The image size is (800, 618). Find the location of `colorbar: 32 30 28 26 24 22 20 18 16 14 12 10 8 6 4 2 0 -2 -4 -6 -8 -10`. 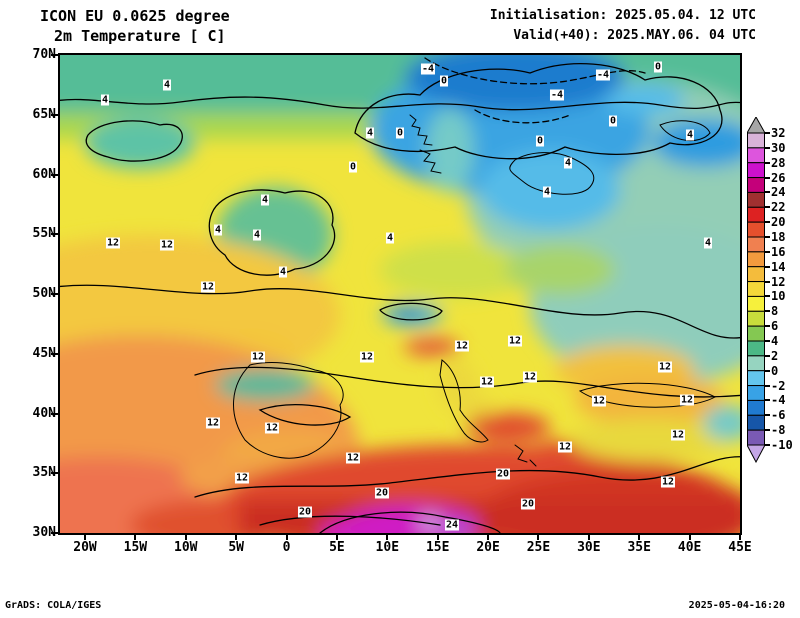

colorbar: 32 30 28 26 24 22 20 18 16 14 12 10 8 6 4 2 0 -2 -4 -6 -8 -10 is located at coordinates (773, 292).